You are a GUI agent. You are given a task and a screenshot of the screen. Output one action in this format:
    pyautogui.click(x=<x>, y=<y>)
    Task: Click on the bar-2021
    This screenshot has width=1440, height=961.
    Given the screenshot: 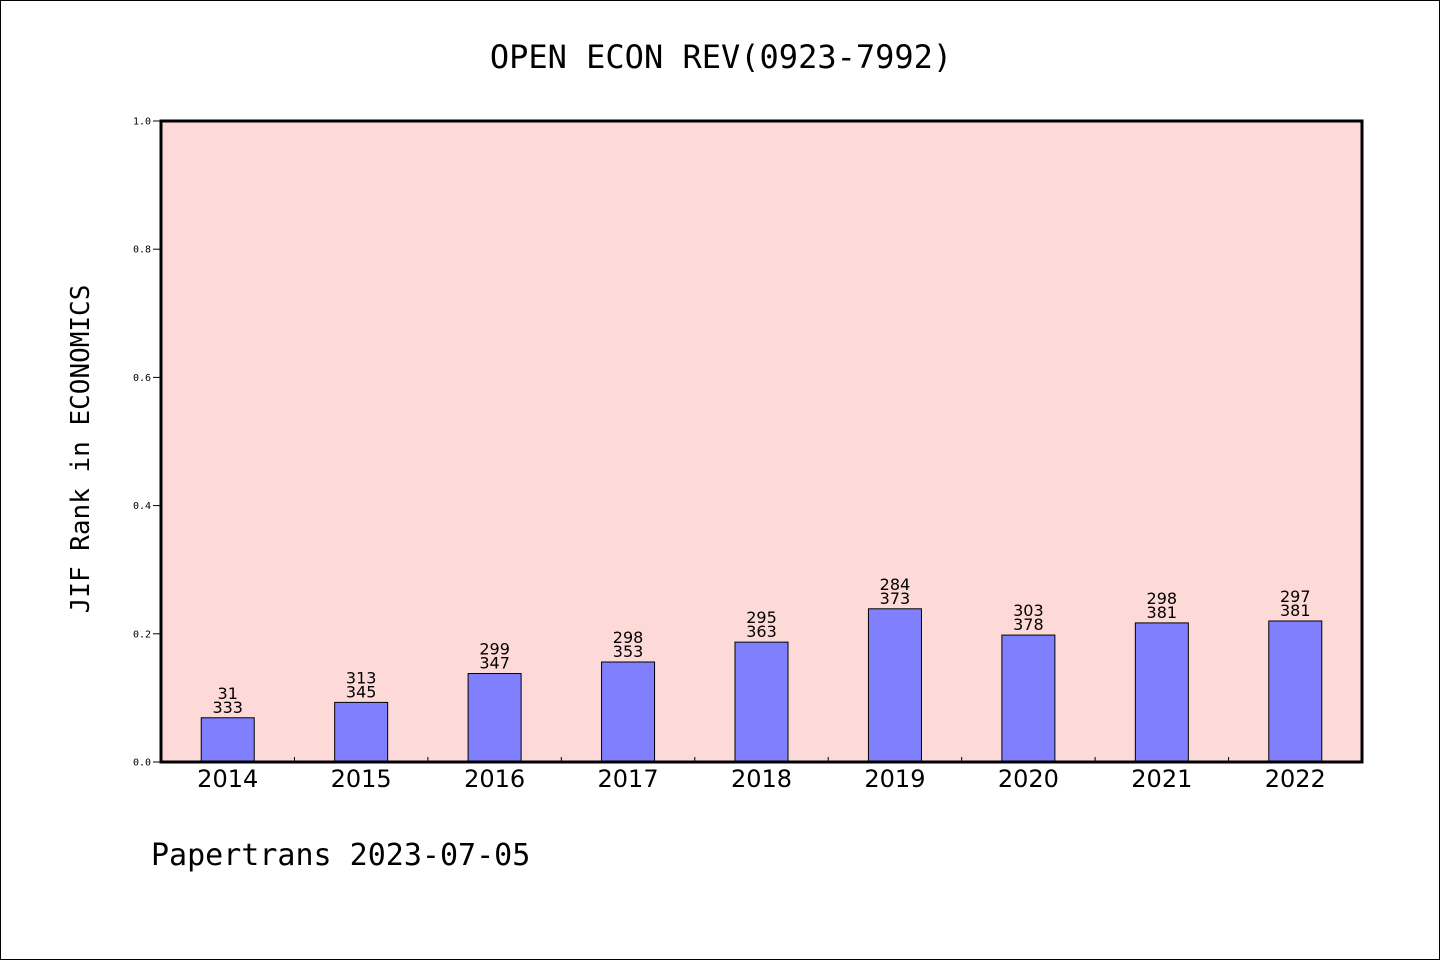 What is the action you would take?
    pyautogui.click(x=1161, y=692)
    